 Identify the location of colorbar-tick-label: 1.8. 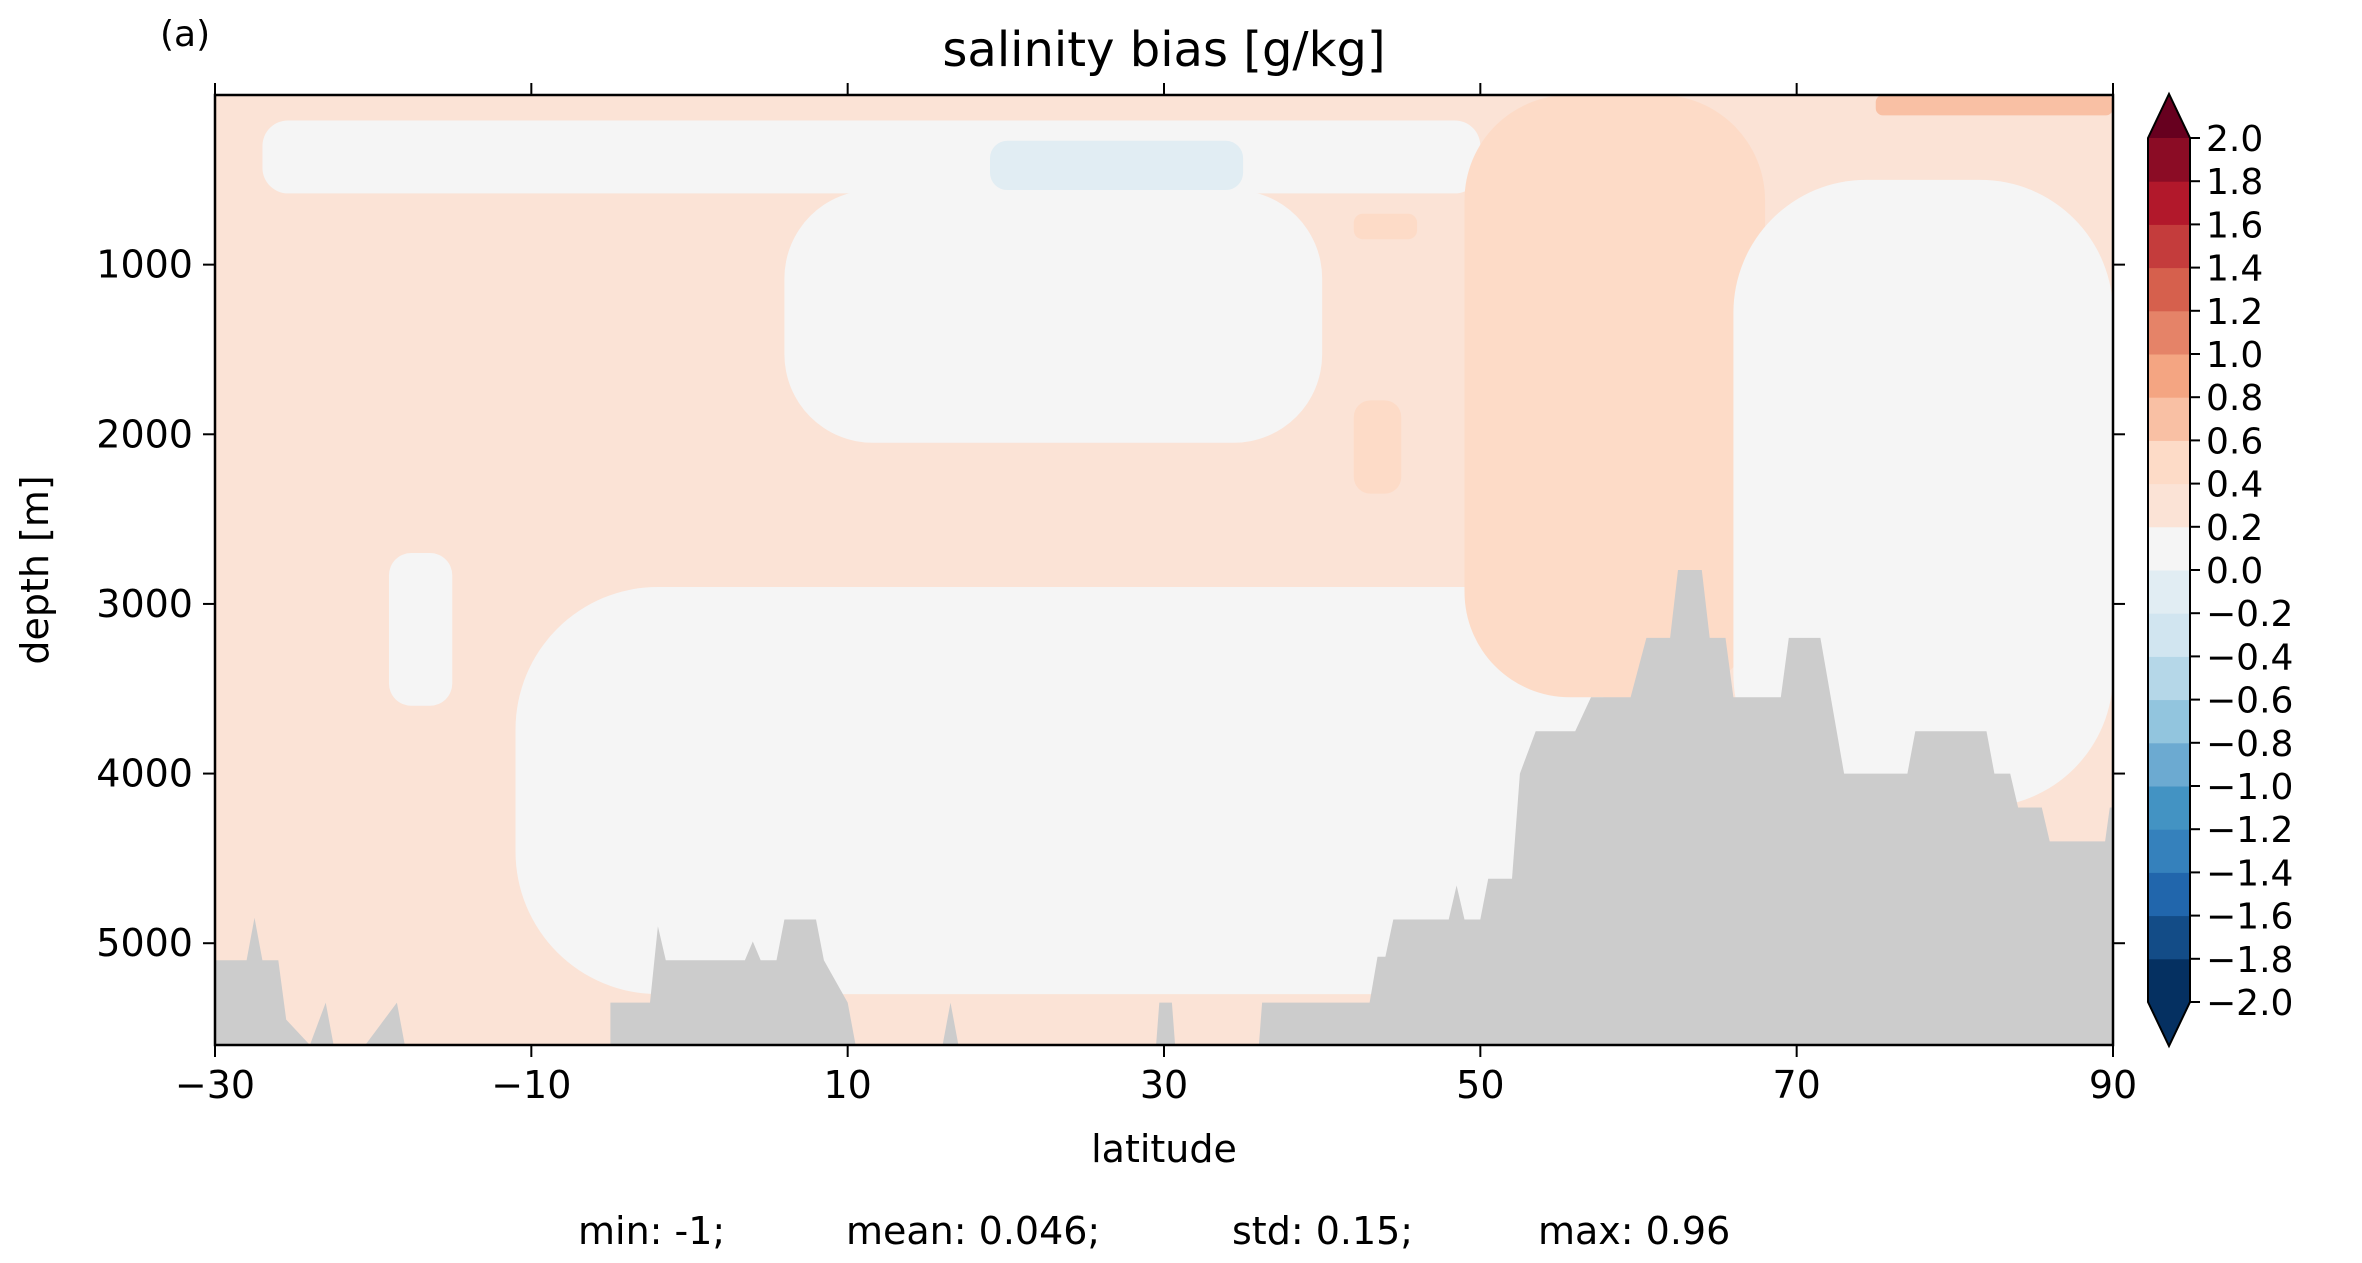
(2234, 182).